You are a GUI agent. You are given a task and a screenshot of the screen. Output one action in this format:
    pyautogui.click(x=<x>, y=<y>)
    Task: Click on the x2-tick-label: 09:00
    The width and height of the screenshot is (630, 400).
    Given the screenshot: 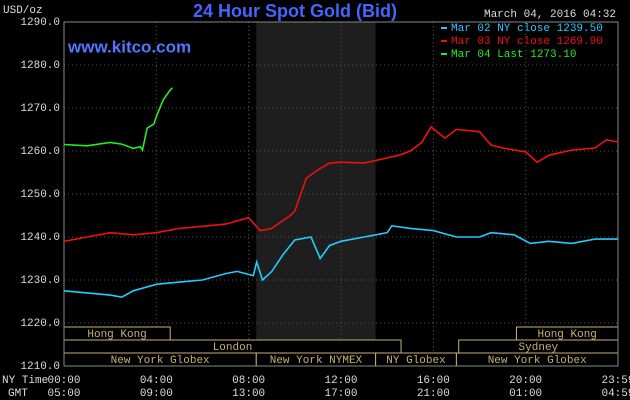 What is the action you would take?
    pyautogui.click(x=156, y=394)
    